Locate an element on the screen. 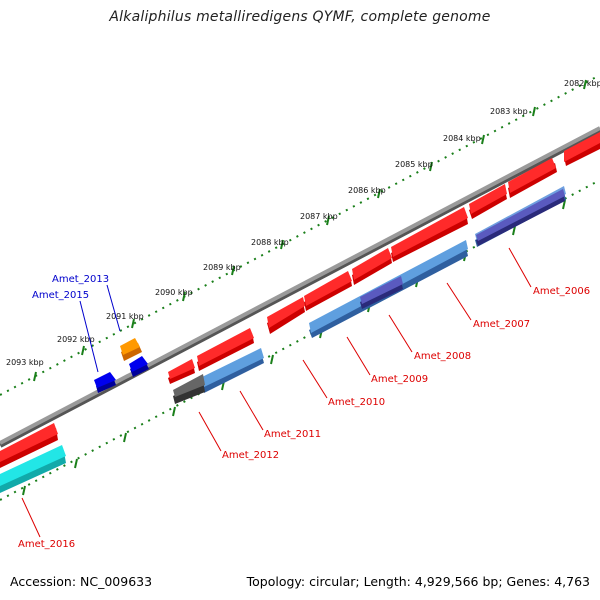 Image resolution: width=600 pixels, height=600 pixels. scale-label: 2083 kbp is located at coordinates (509, 111).